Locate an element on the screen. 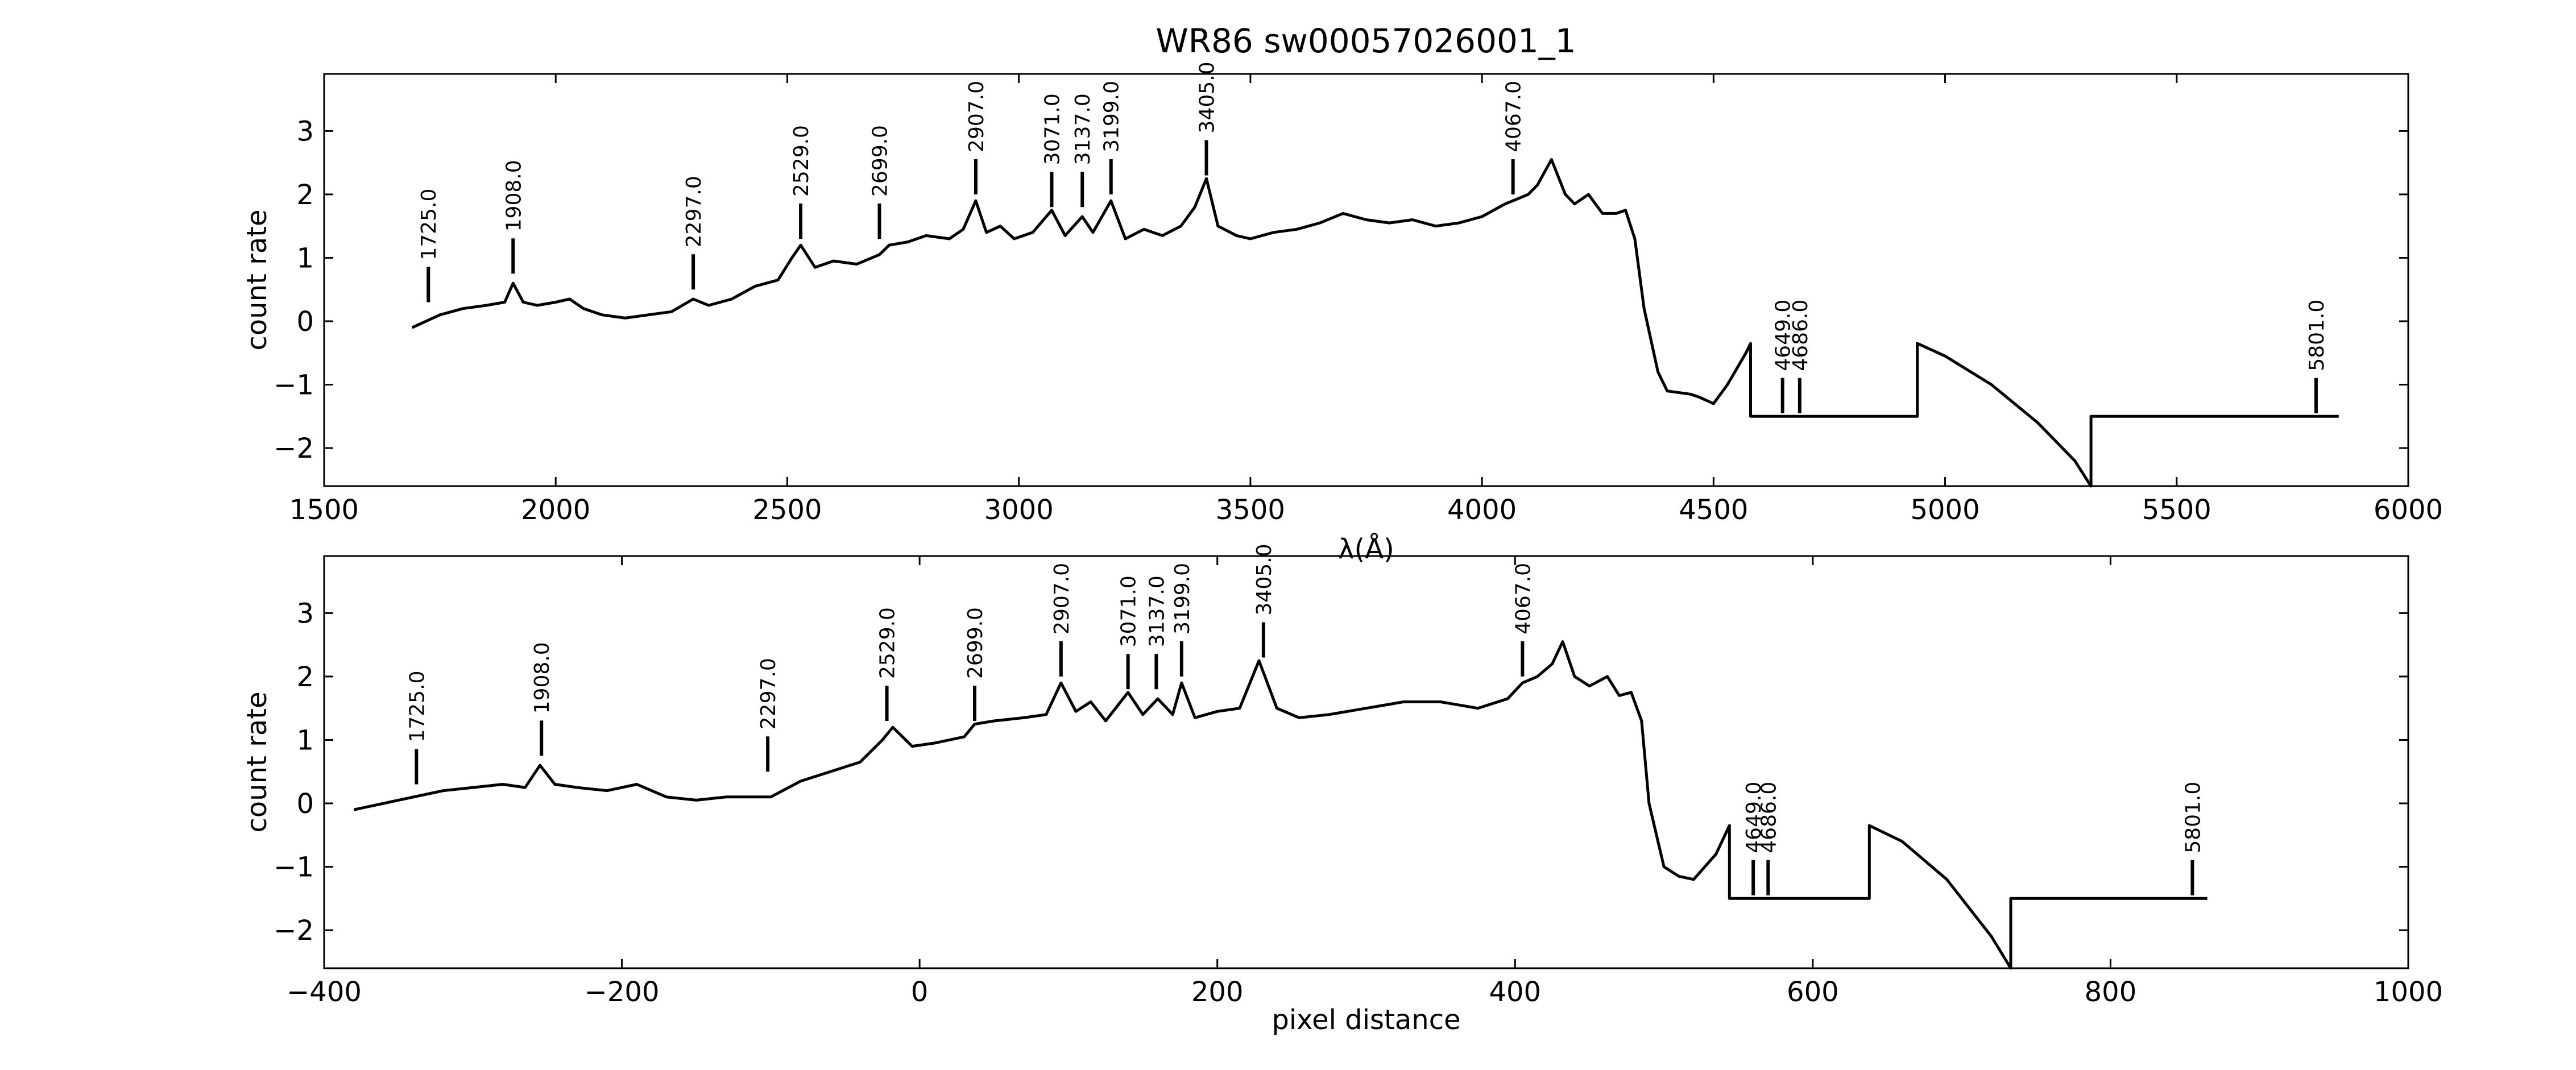 The height and width of the screenshot is (1070, 2576). x-tick-label: 5500 is located at coordinates (2176, 510).